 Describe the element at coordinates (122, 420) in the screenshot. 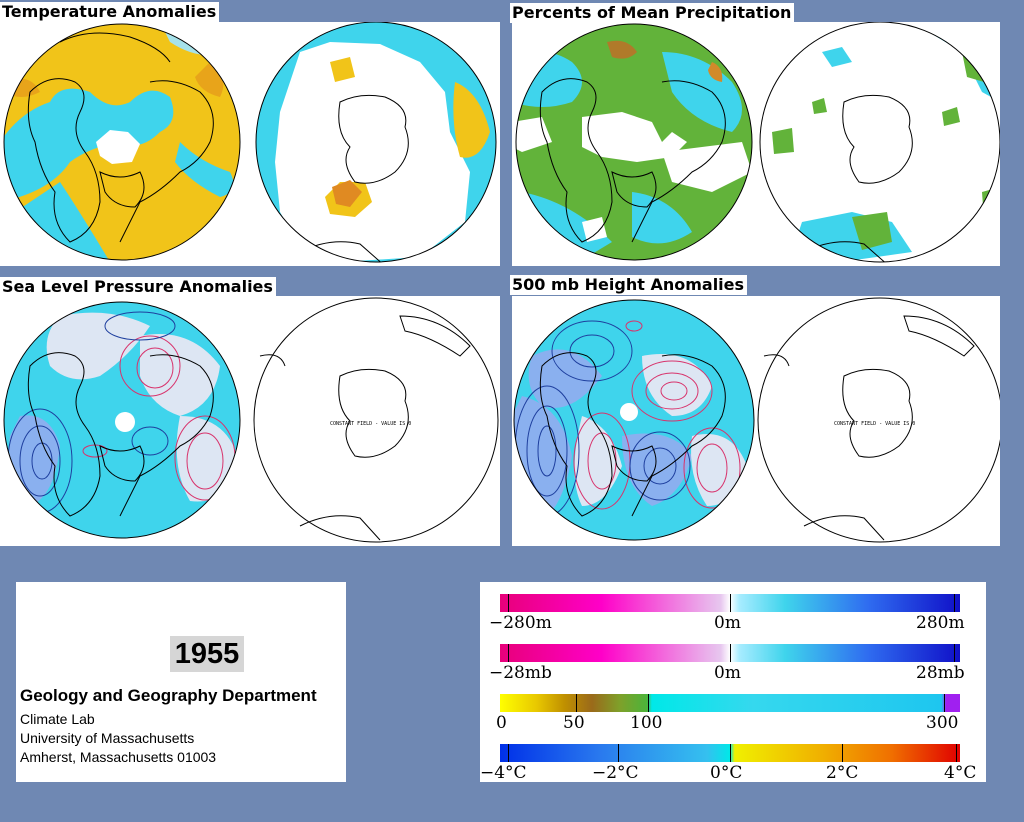

I see `slp-north-hemisphere` at that location.